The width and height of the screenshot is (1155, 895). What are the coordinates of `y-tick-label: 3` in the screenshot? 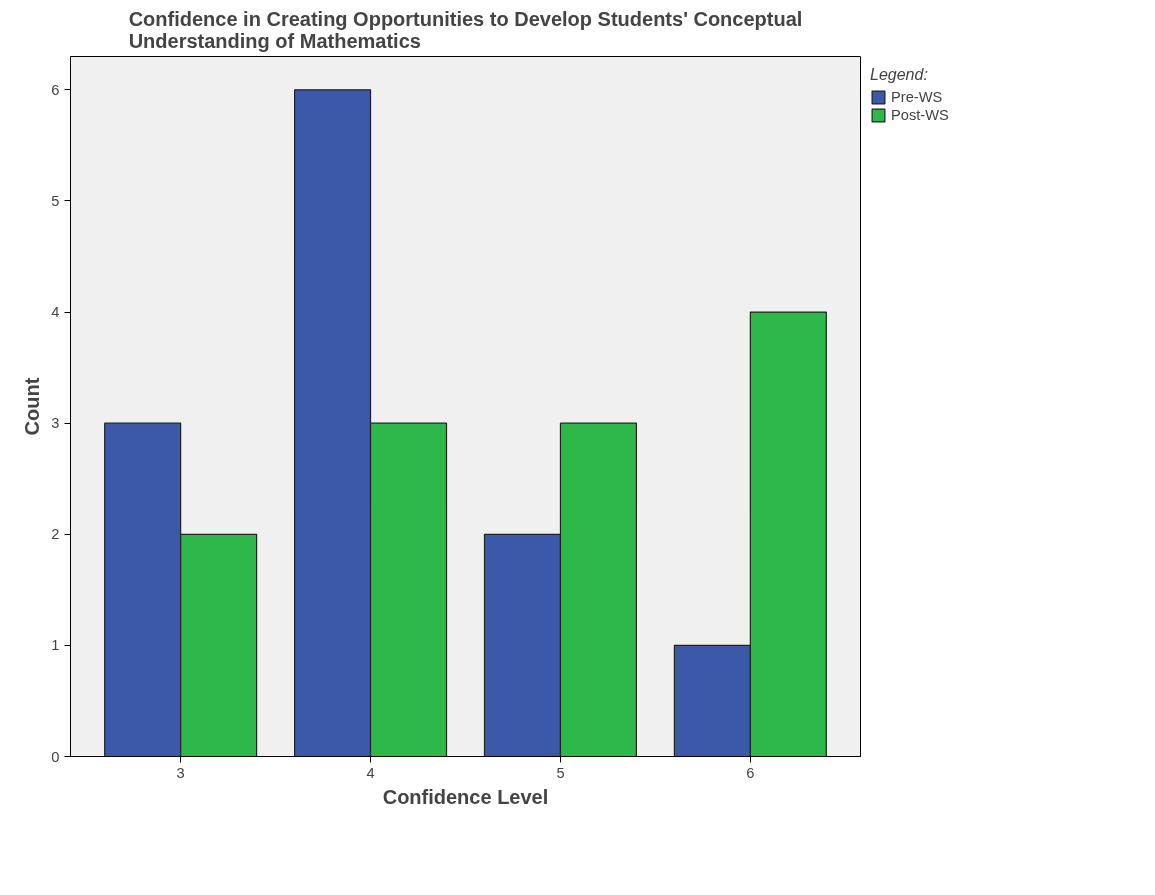 It's located at (55, 423).